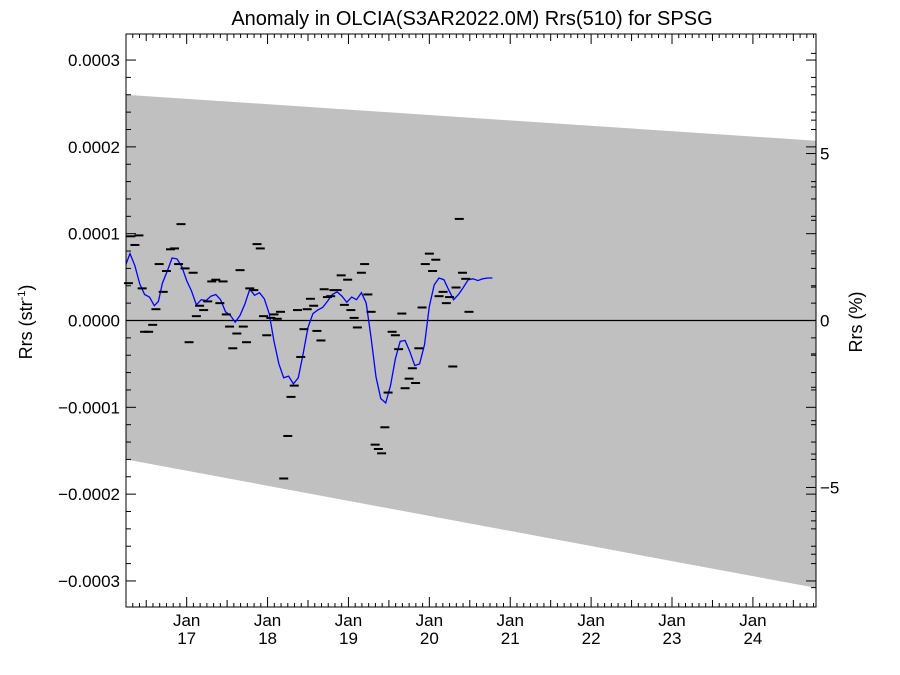  What do you see at coordinates (829, 487) in the screenshot?
I see `y2-tick-label: −5` at bounding box center [829, 487].